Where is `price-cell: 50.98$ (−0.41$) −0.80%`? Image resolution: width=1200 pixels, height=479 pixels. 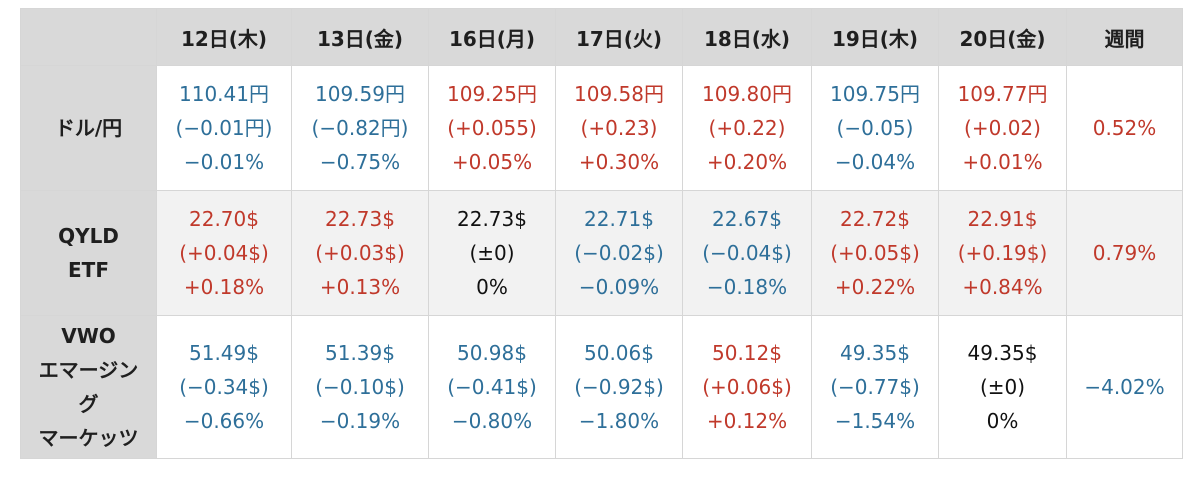
price-cell: 50.98$ (−0.41$) −0.80% is located at coordinates (492, 387).